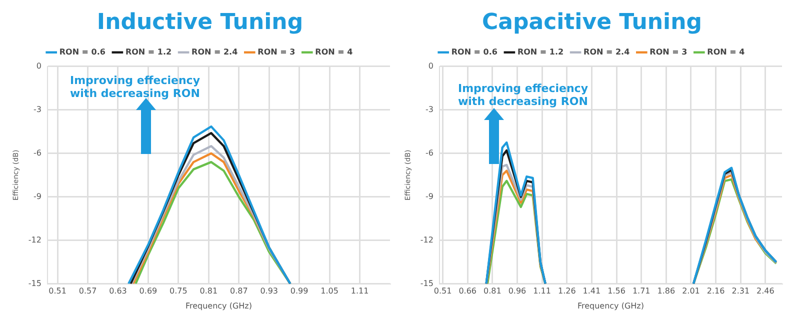 The width and height of the screenshot is (800, 329). What do you see at coordinates (741, 291) in the screenshot?
I see `x-tick-label: 2.31` at bounding box center [741, 291].